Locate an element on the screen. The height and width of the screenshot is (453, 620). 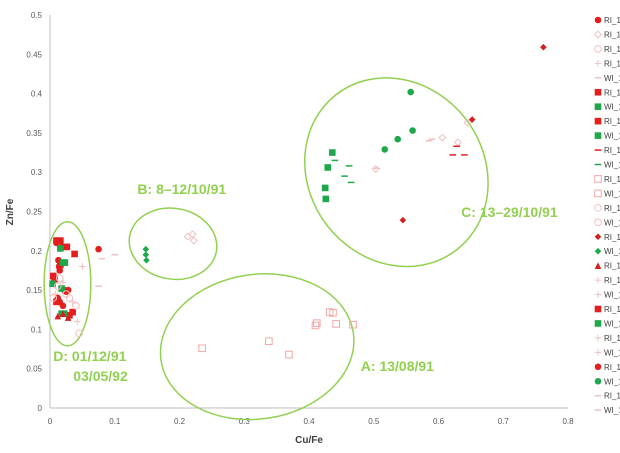
y-tick-label: 0.35 is located at coordinates (34, 133).